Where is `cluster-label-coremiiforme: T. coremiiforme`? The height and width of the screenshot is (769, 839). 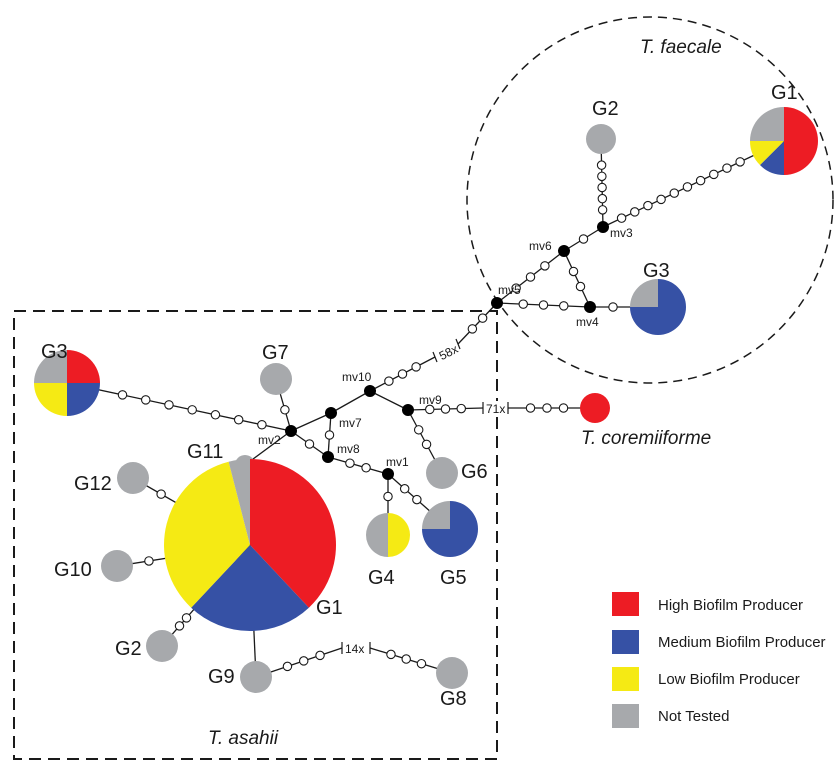
cluster-label-coremiiforme: T. coremiiforme is located at coordinates (646, 438).